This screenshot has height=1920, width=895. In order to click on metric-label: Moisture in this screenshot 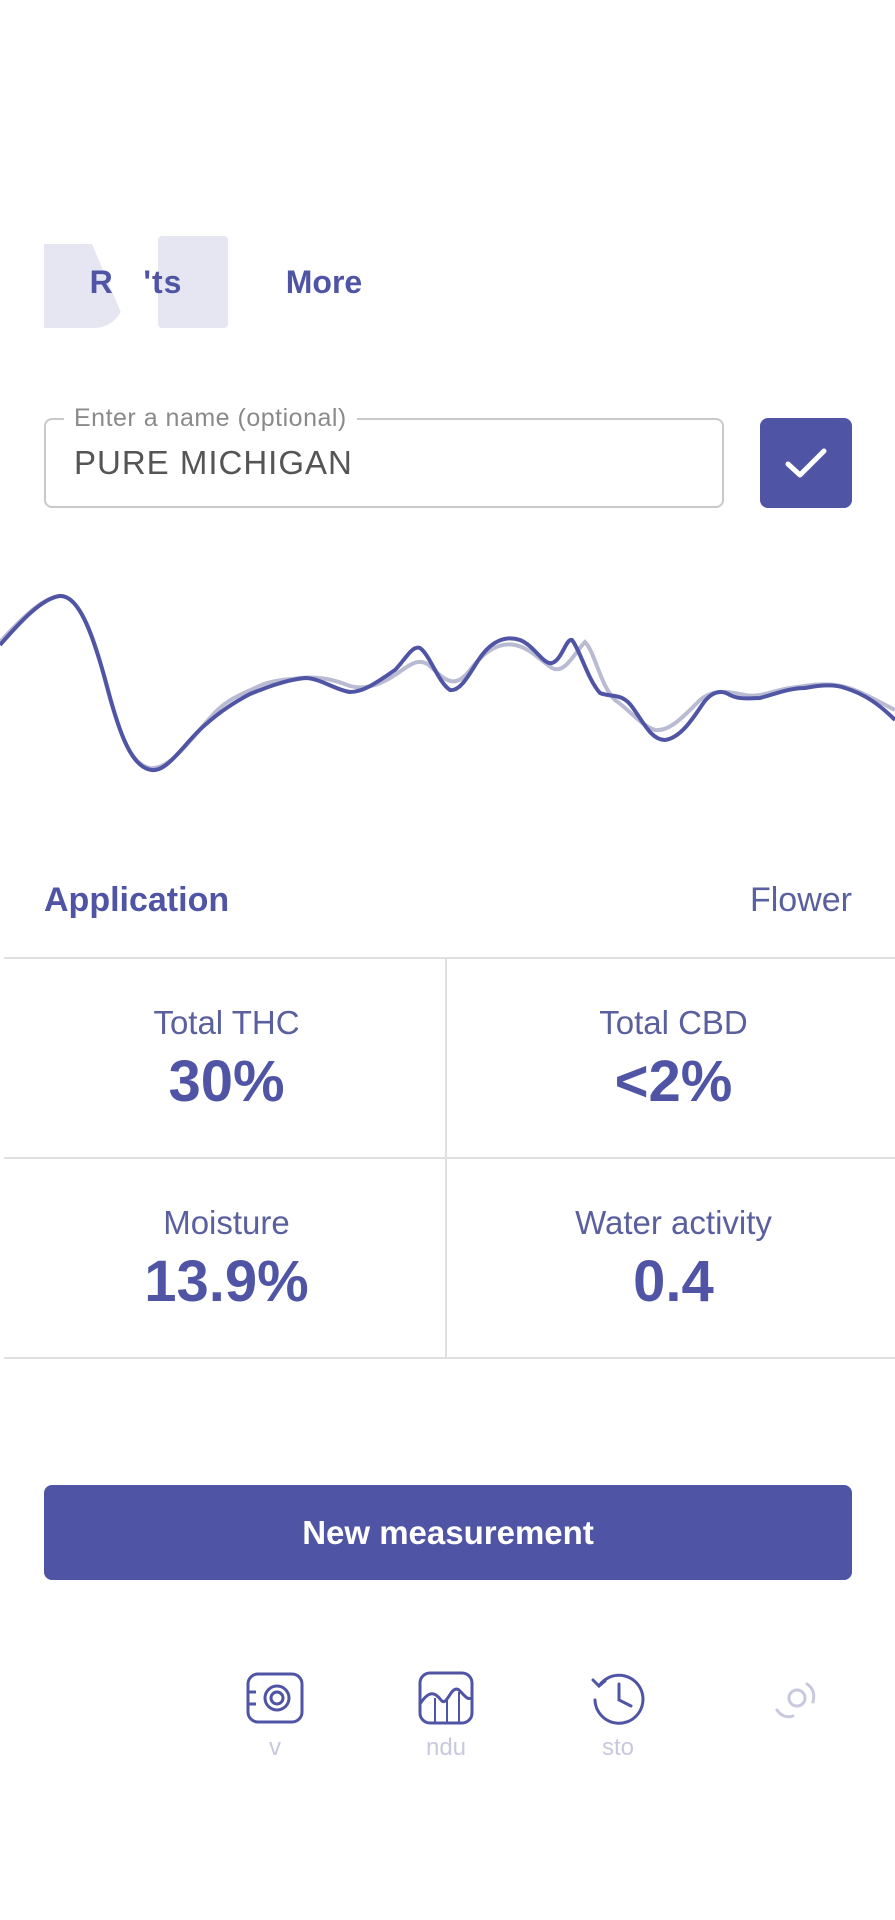, I will do `click(226, 1222)`.